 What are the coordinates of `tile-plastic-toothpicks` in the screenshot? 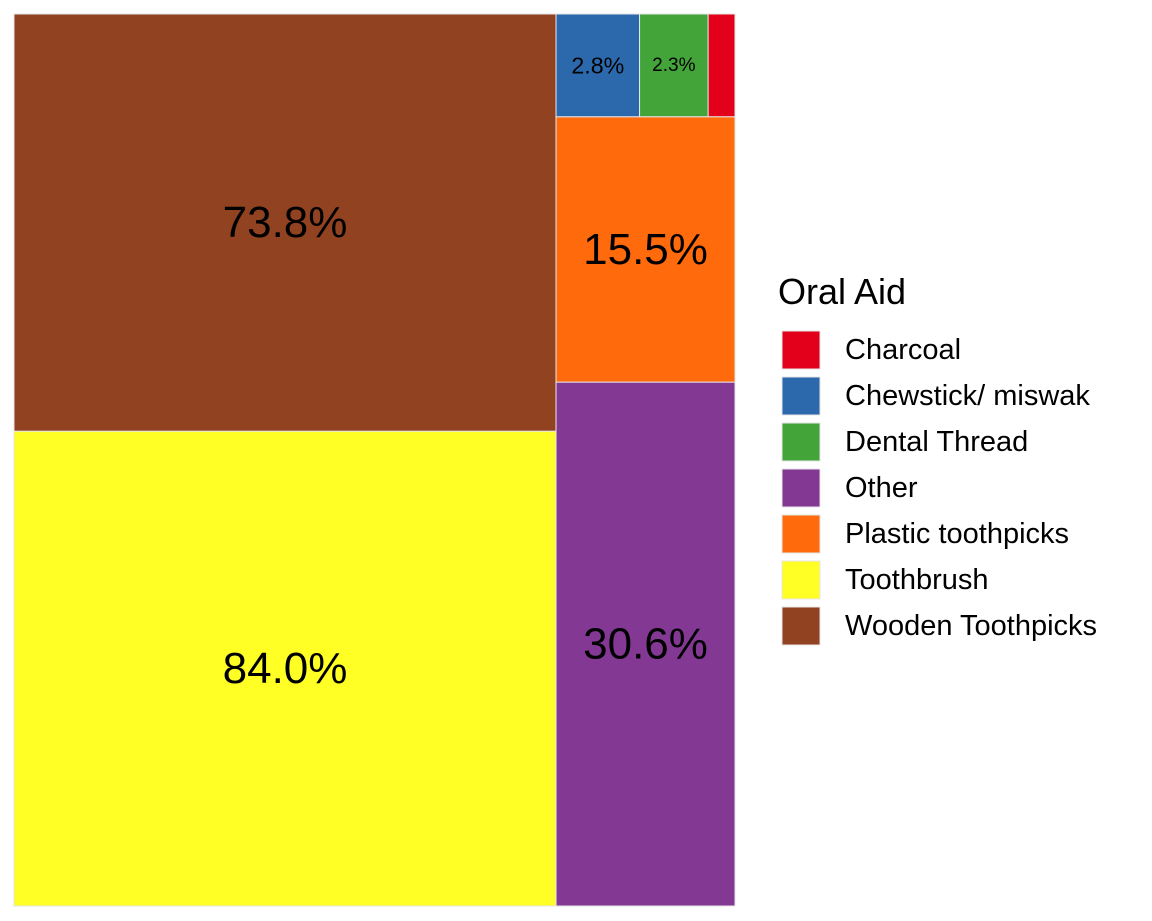 It's located at (645, 249).